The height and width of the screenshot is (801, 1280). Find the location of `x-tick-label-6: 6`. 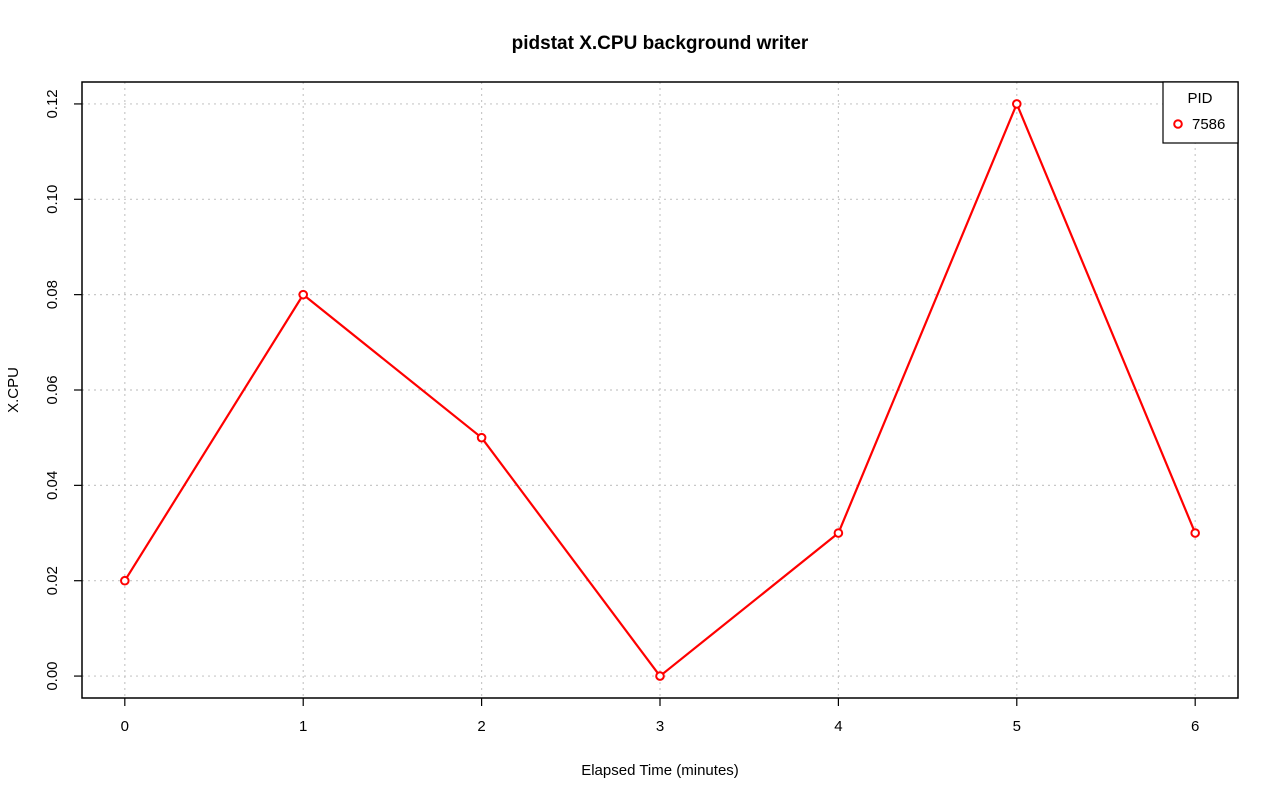

x-tick-label-6: 6 is located at coordinates (1195, 726).